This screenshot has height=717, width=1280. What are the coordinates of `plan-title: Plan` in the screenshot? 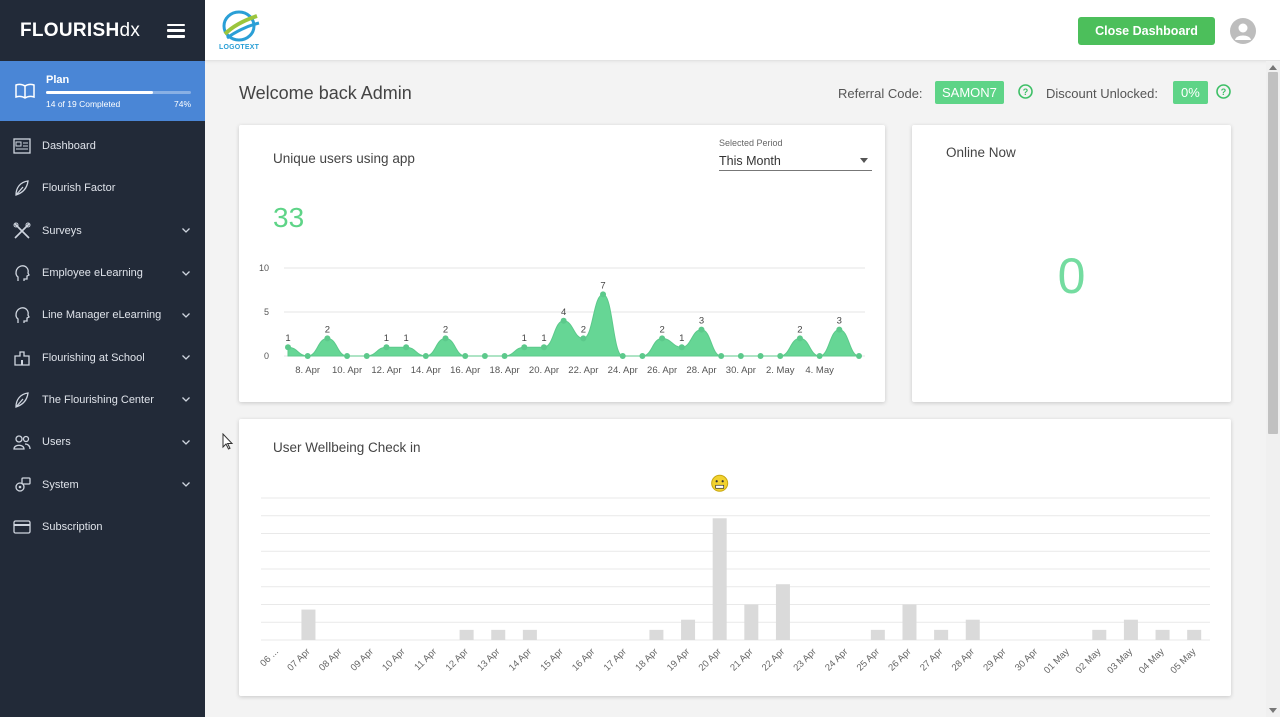 It's located at (58, 79).